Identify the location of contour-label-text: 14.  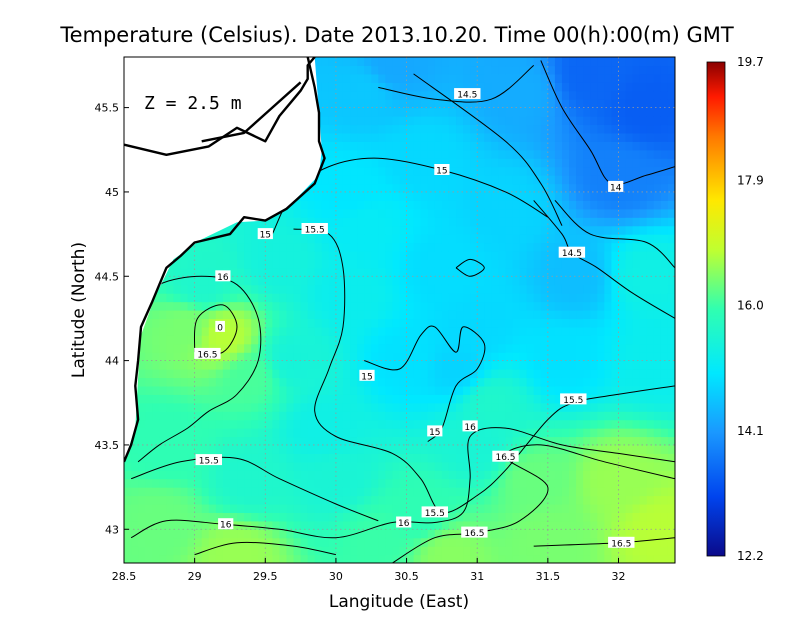
(616, 188).